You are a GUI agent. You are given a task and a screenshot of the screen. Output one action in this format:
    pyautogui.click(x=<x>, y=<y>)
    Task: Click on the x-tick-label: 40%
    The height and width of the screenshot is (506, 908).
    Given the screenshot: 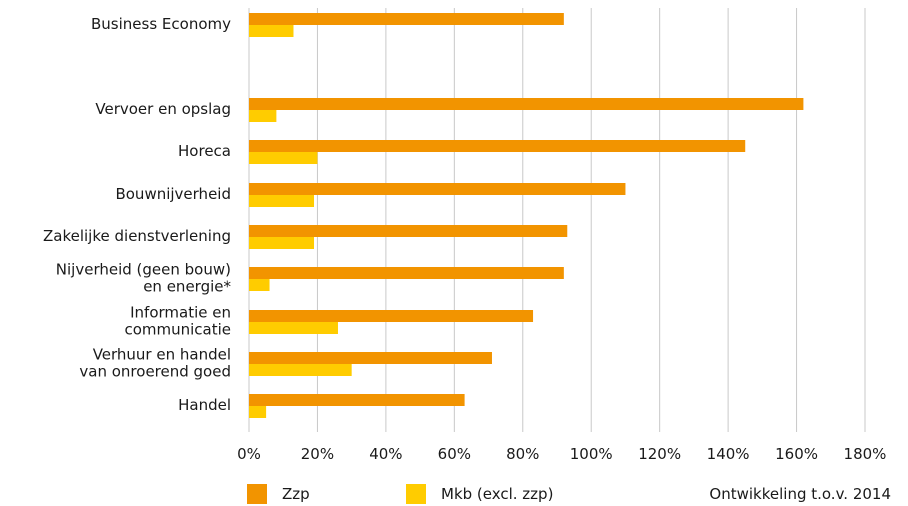 What is the action you would take?
    pyautogui.click(x=385, y=454)
    